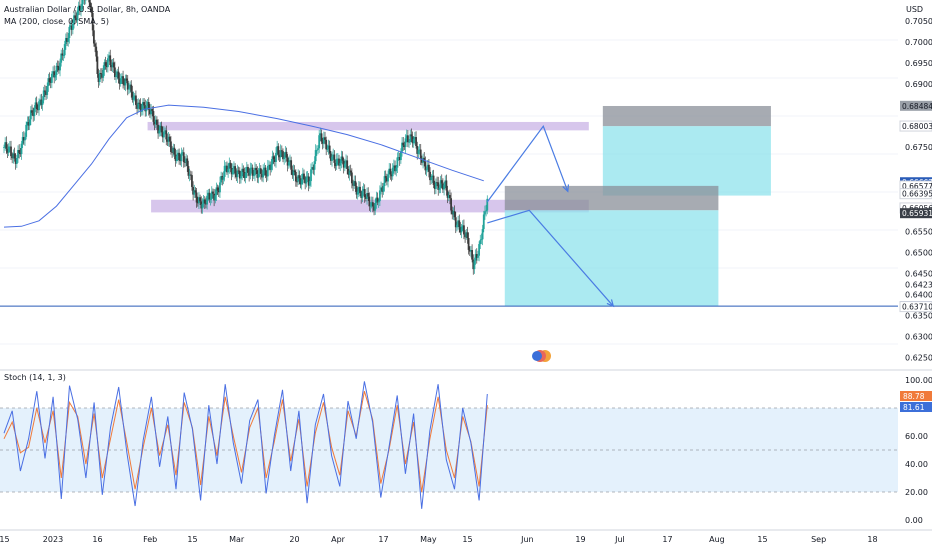 The width and height of the screenshot is (932, 550). I want to click on stoch-tick-label: 20.00, so click(916, 492).